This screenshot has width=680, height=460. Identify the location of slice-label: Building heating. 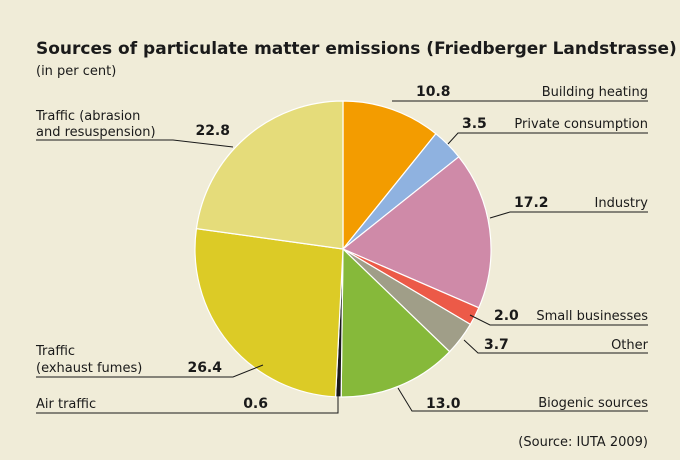
(595, 92).